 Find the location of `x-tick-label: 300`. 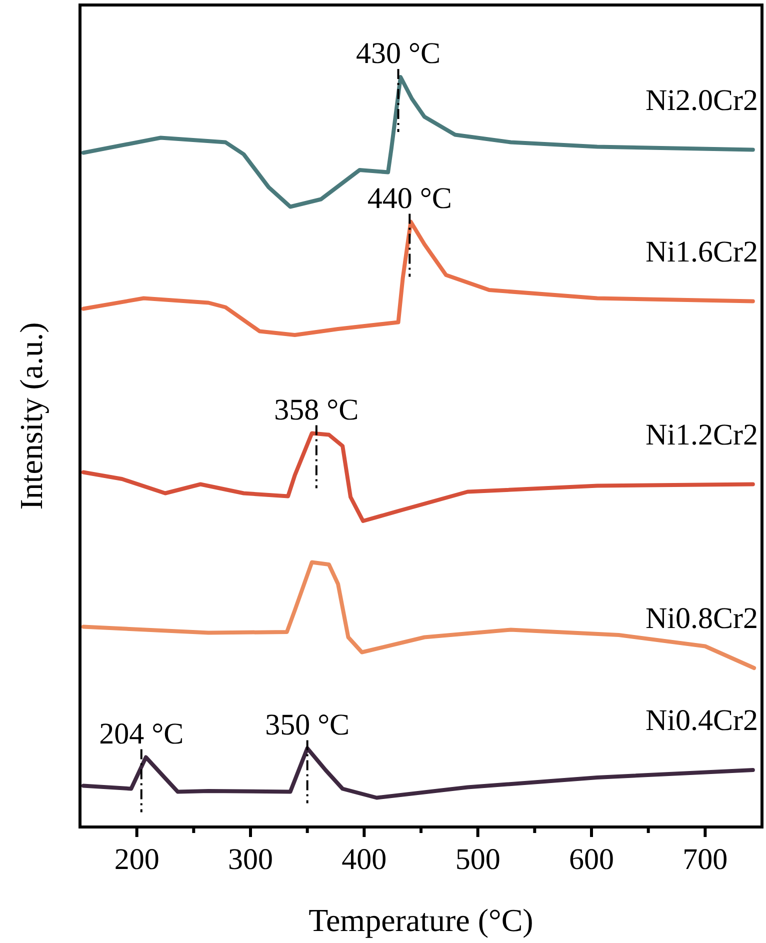

x-tick-label: 300 is located at coordinates (250, 859).